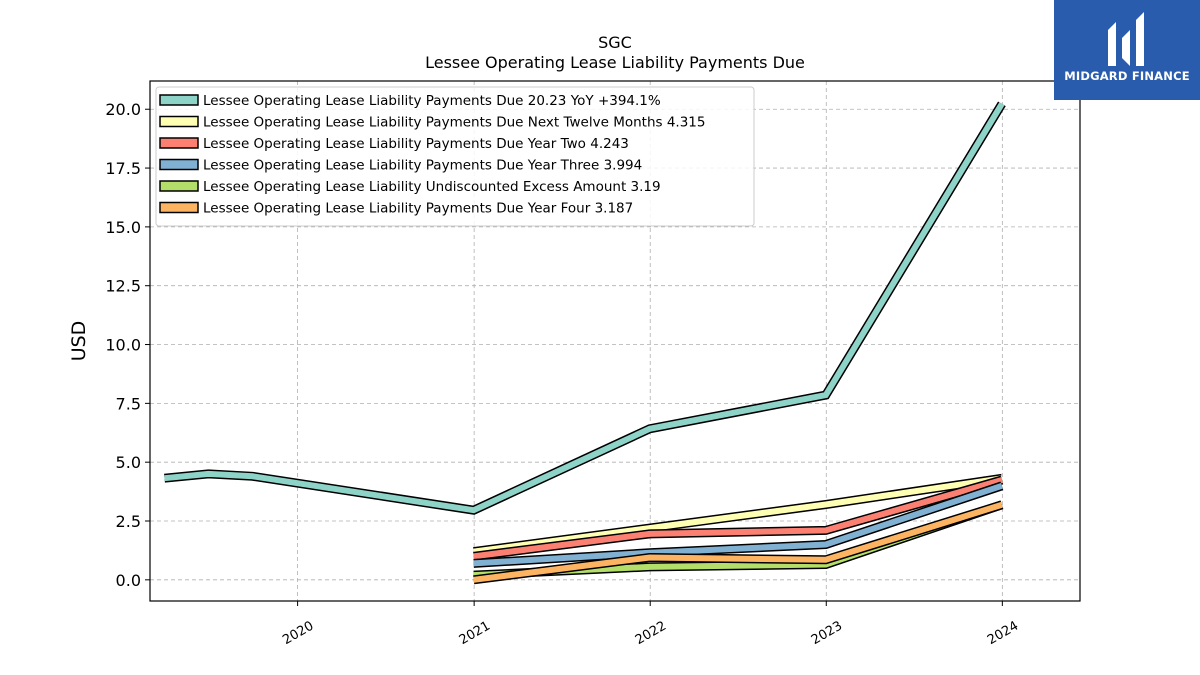 The image size is (1200, 675). I want to click on x-tick-label: 2021, so click(475, 634).